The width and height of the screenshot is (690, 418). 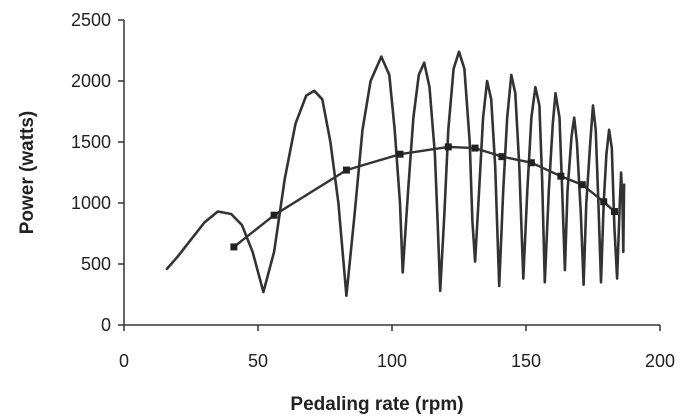 I want to click on x-tick-label: 0, so click(x=124, y=361).